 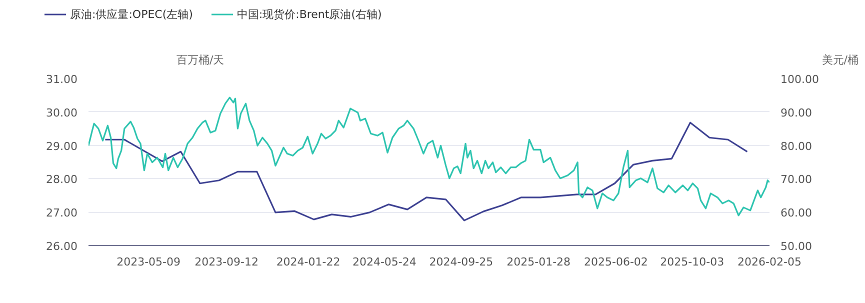 What do you see at coordinates (62, 79) in the screenshot?
I see `y-tick-label: 31.00` at bounding box center [62, 79].